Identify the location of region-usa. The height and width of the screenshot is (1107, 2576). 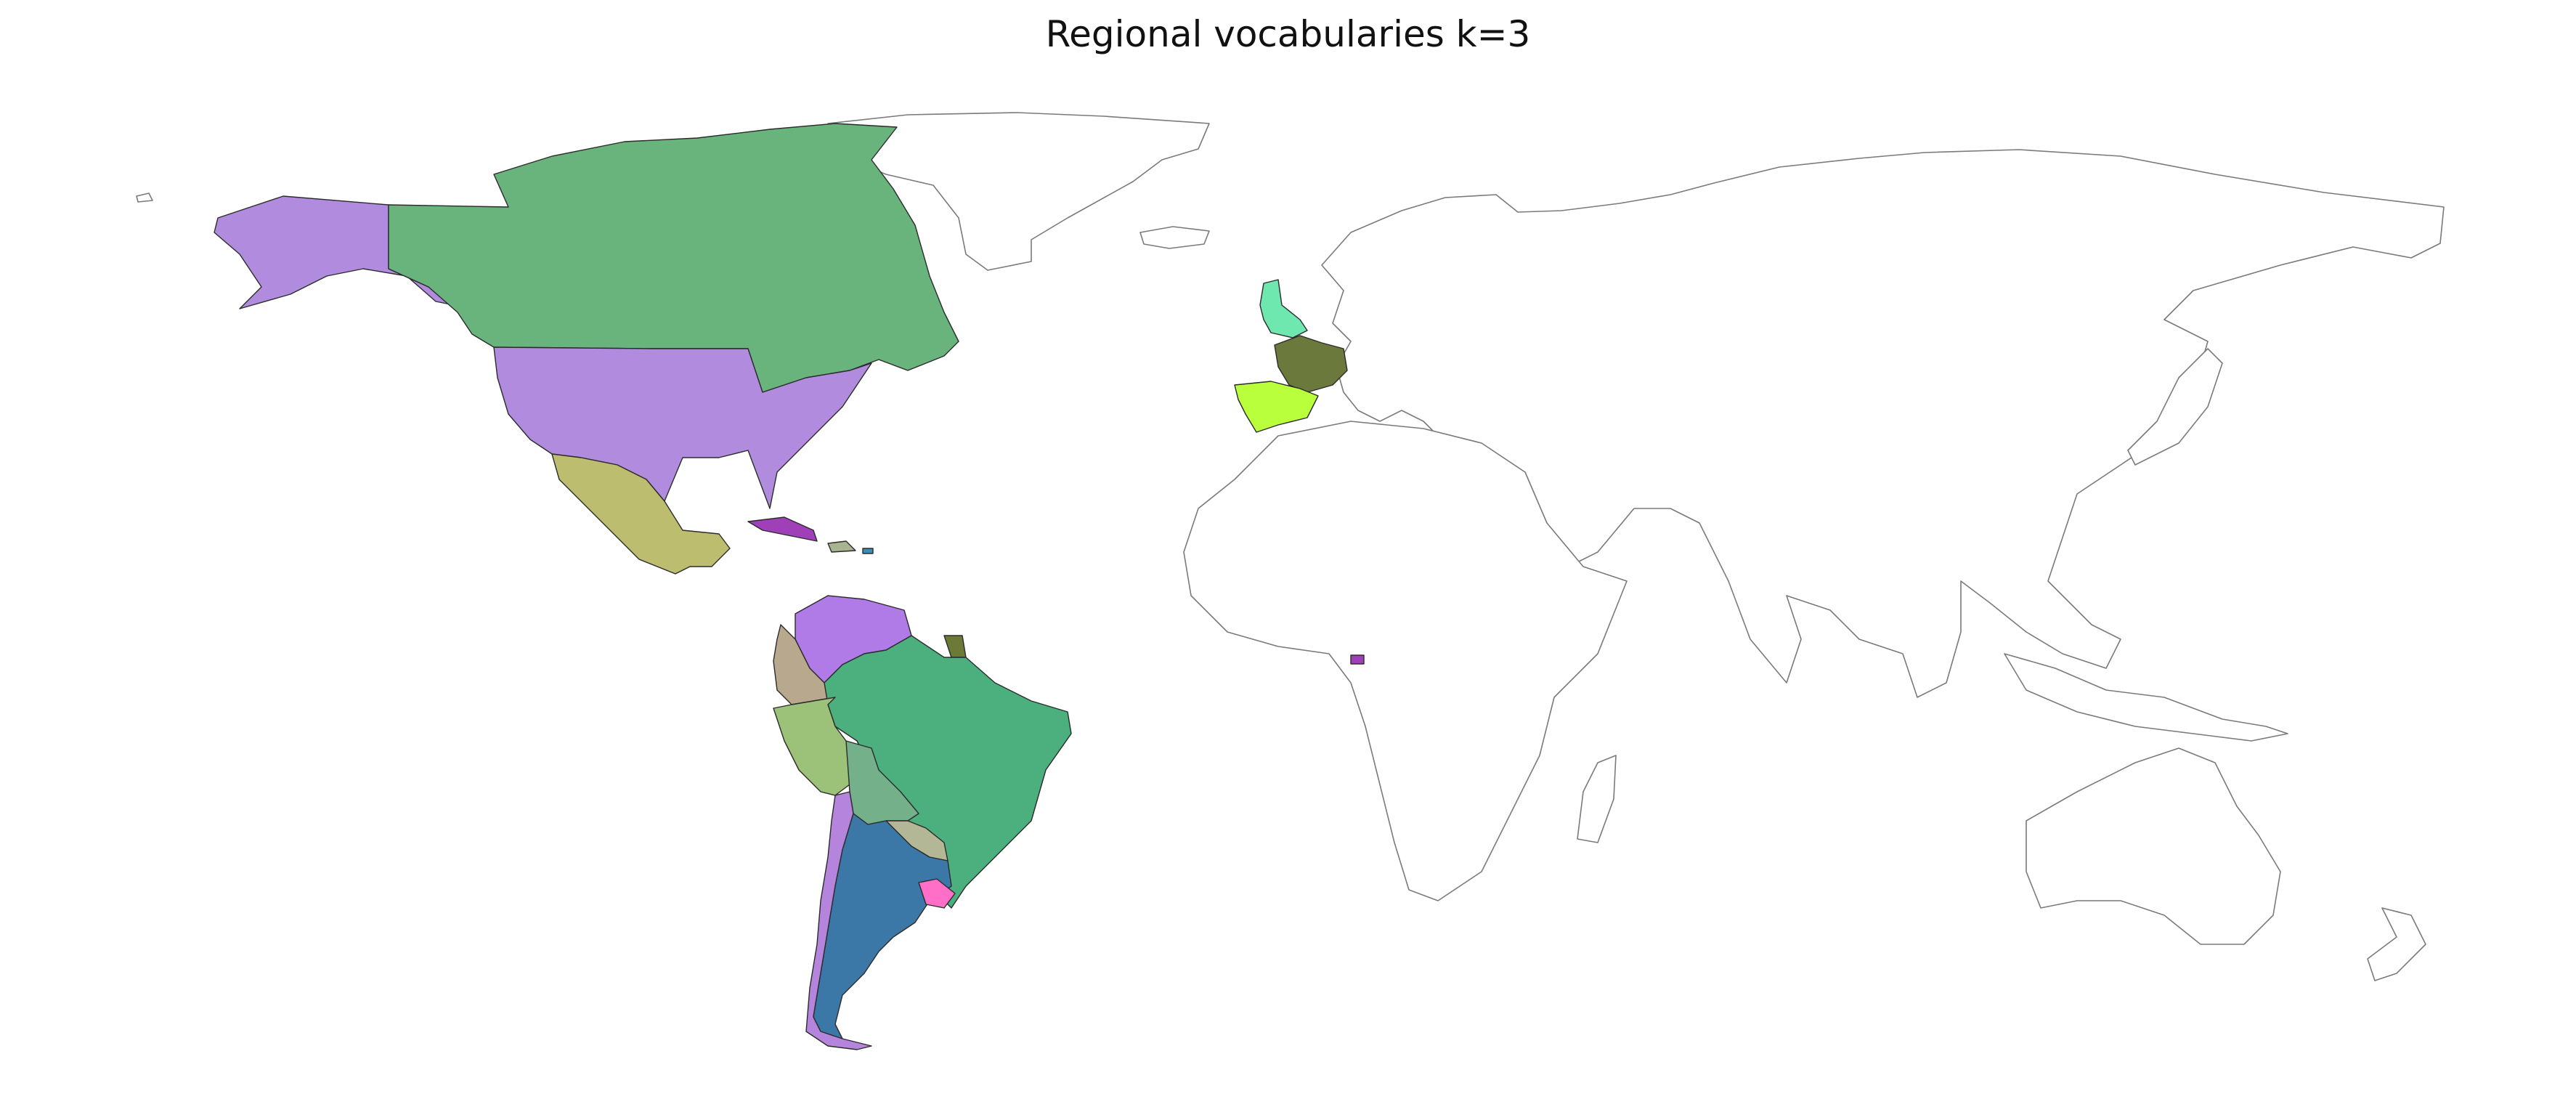
(682, 427).